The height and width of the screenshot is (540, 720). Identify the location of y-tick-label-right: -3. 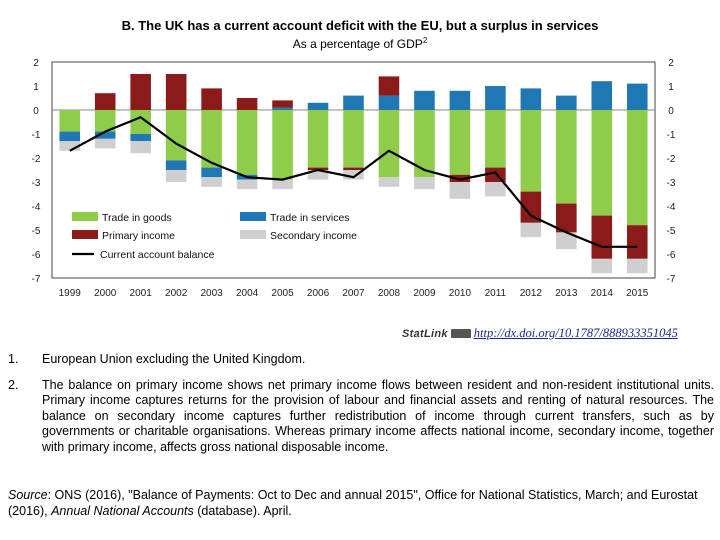
(671, 183).